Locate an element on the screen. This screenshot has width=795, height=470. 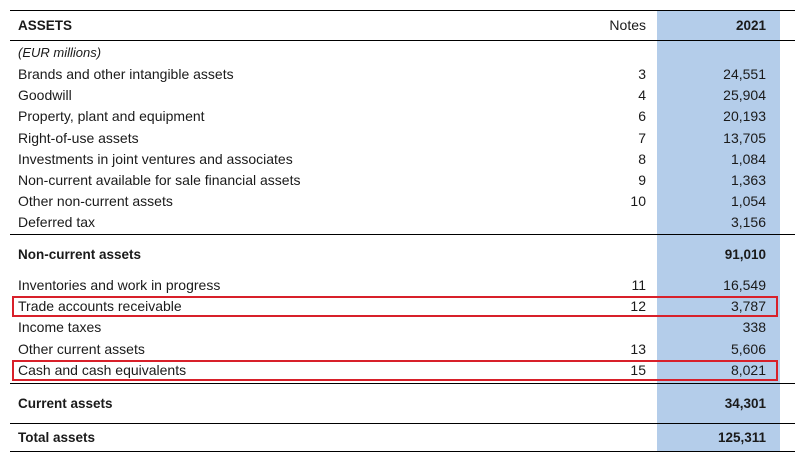
current-total-value: 34,301 is located at coordinates (745, 403).